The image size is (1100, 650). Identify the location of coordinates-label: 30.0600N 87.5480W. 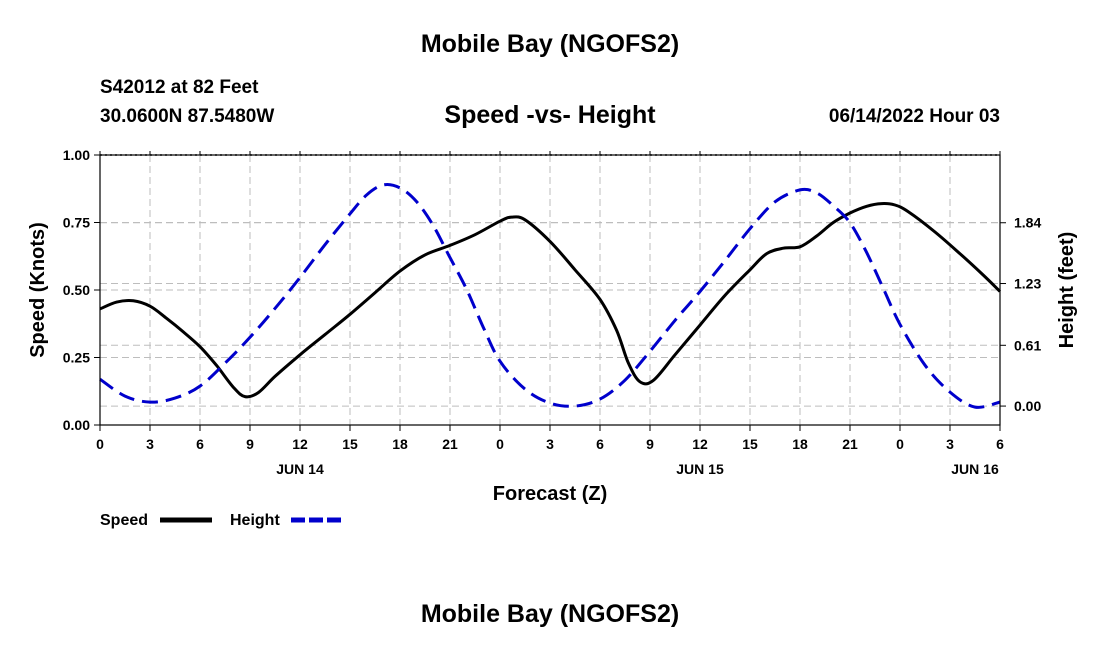
(187, 116).